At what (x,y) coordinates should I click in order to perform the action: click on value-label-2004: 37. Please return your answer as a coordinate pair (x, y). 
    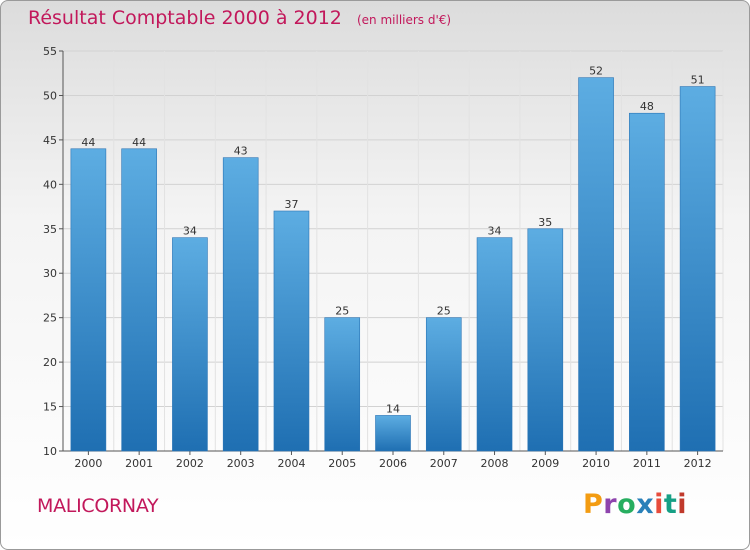
    Looking at the image, I should click on (291, 204).